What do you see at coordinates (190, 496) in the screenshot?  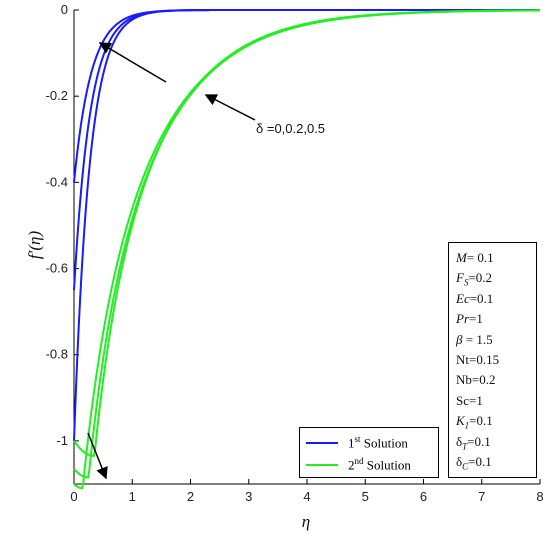 I see `x-tick-label: 2` at bounding box center [190, 496].